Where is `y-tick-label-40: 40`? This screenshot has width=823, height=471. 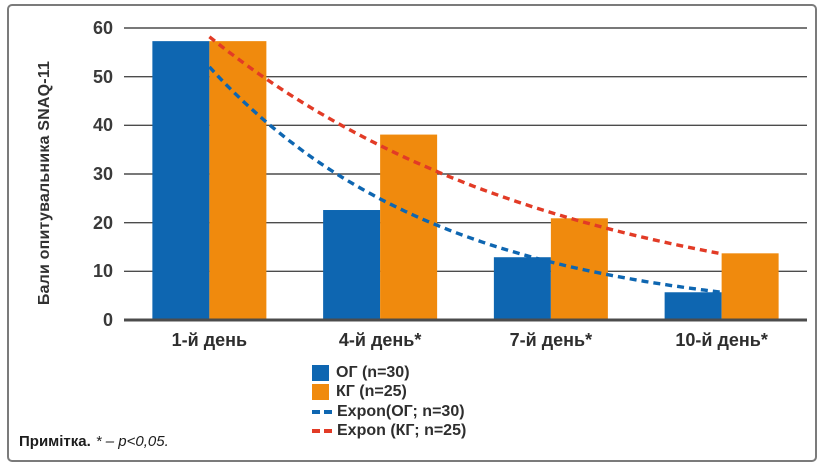
y-tick-label-40: 40 is located at coordinates (102, 125).